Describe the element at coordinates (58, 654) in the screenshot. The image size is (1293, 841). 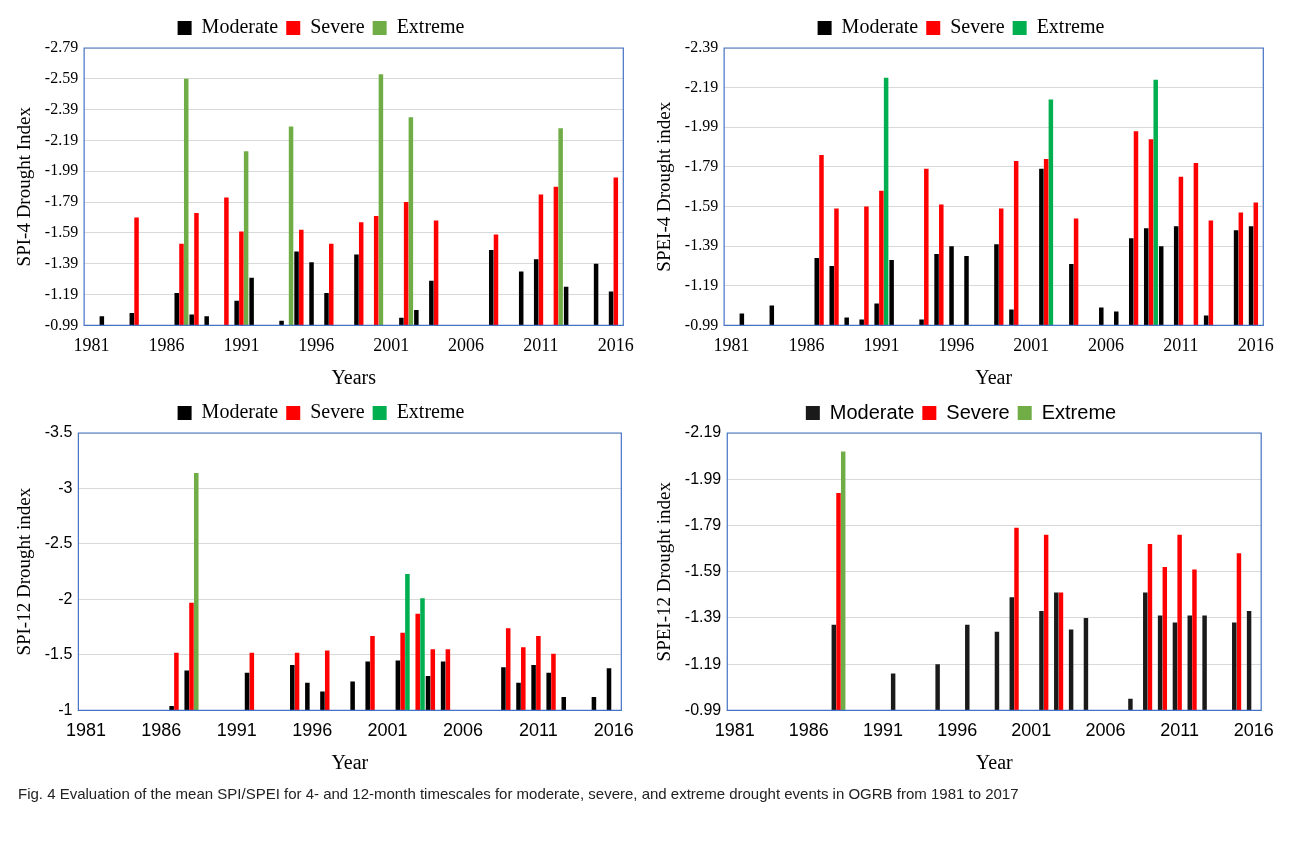
I see `y-tick-label: -1.5` at that location.